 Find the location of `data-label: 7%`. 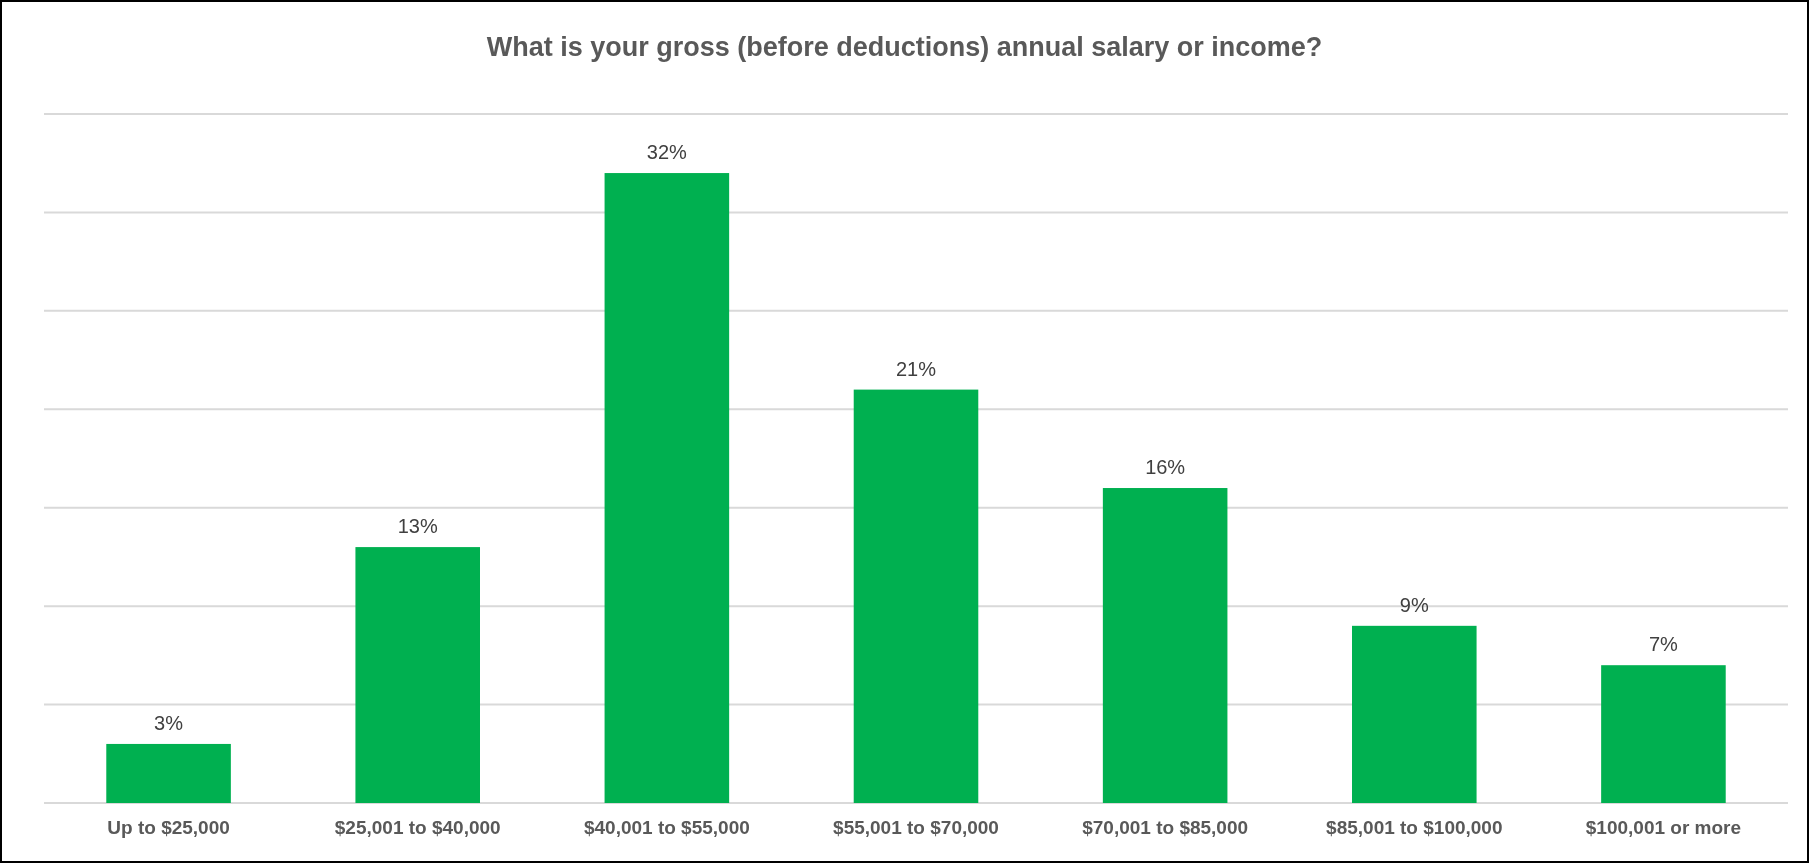

data-label: 7% is located at coordinates (1663, 644).